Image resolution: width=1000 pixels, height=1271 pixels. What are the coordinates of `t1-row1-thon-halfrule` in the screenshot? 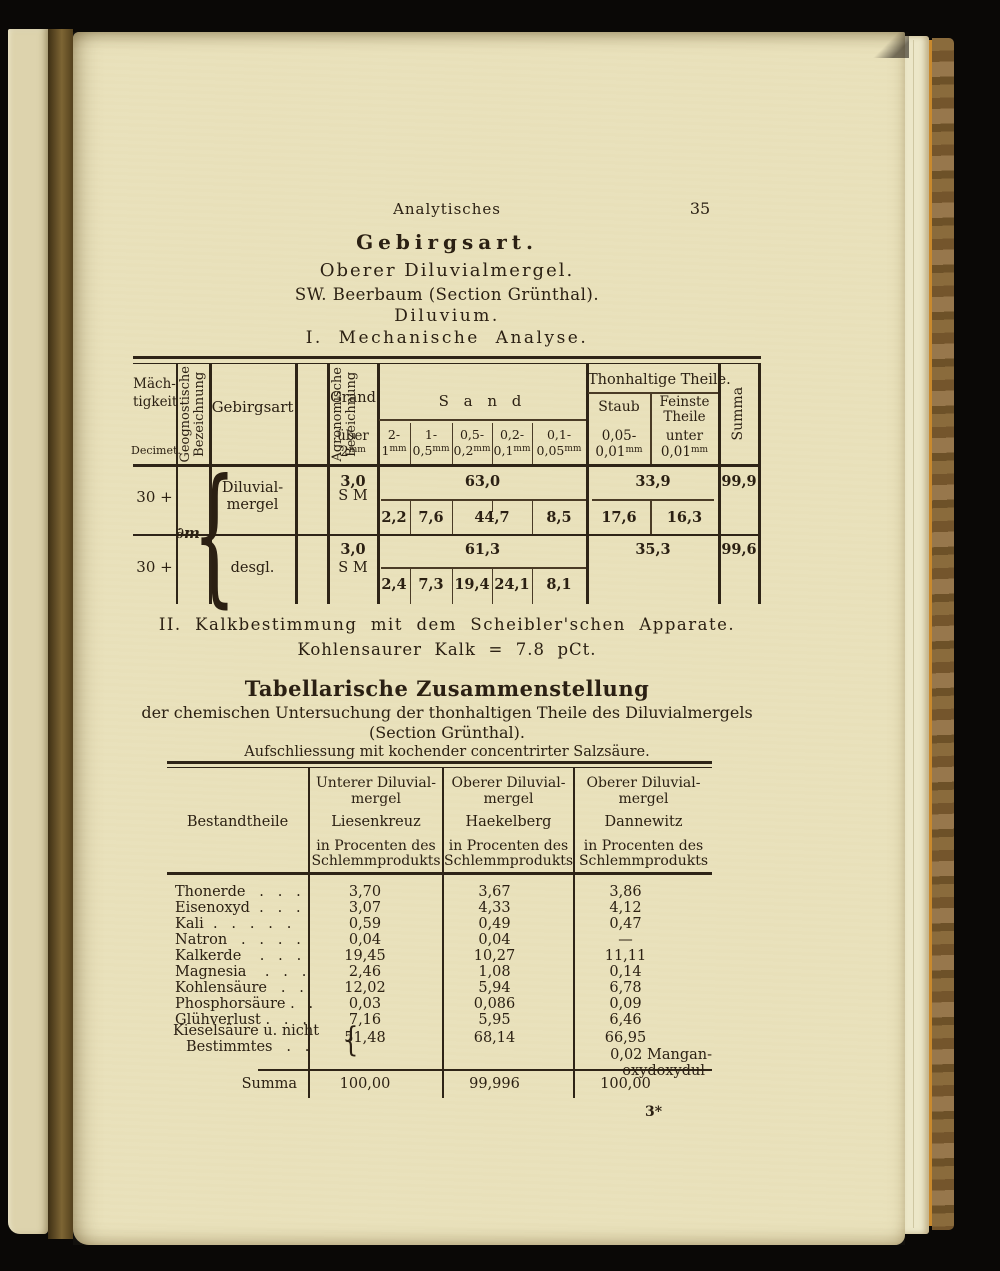 It's located at (653, 500).